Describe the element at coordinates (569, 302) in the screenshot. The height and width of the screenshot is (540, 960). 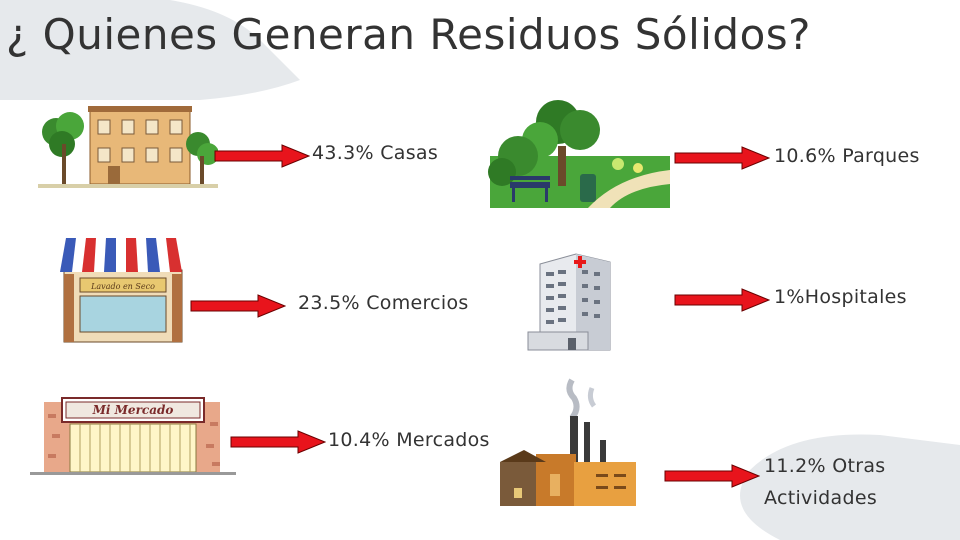
I see `hospital-image` at that location.